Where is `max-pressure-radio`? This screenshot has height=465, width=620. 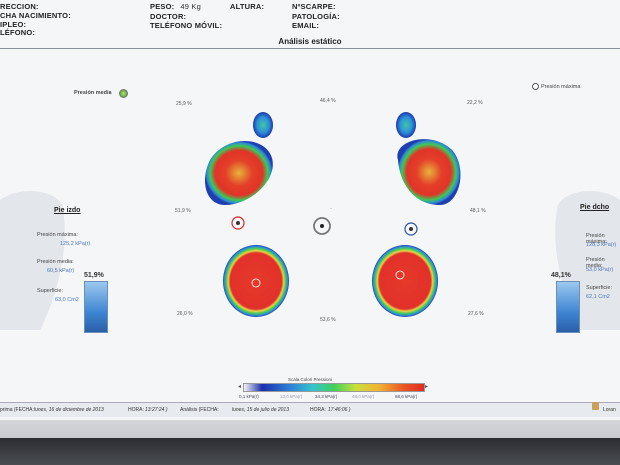
max-pressure-radio is located at coordinates (535, 86).